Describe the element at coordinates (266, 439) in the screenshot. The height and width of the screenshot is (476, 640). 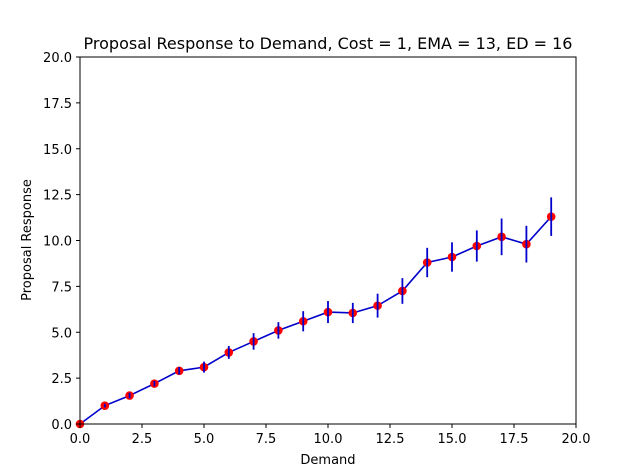
I see `x-tick-label: 7.5` at that location.